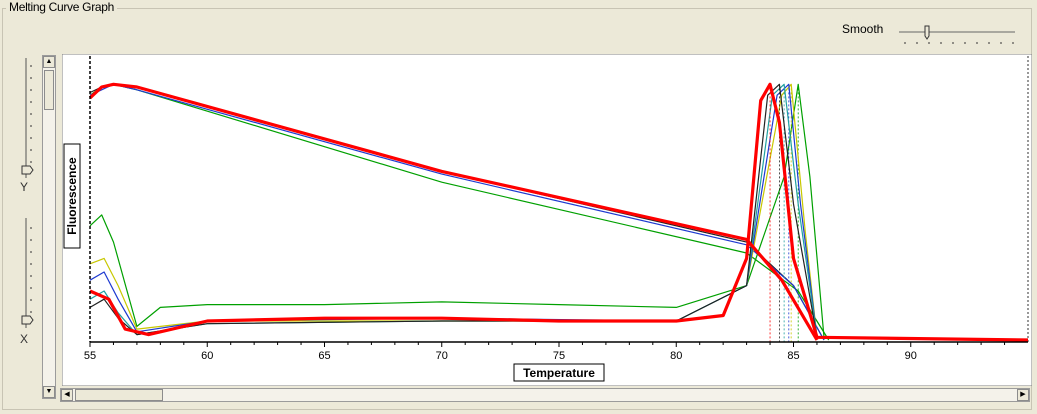  I want to click on x-tick-label: 55, so click(90, 356).